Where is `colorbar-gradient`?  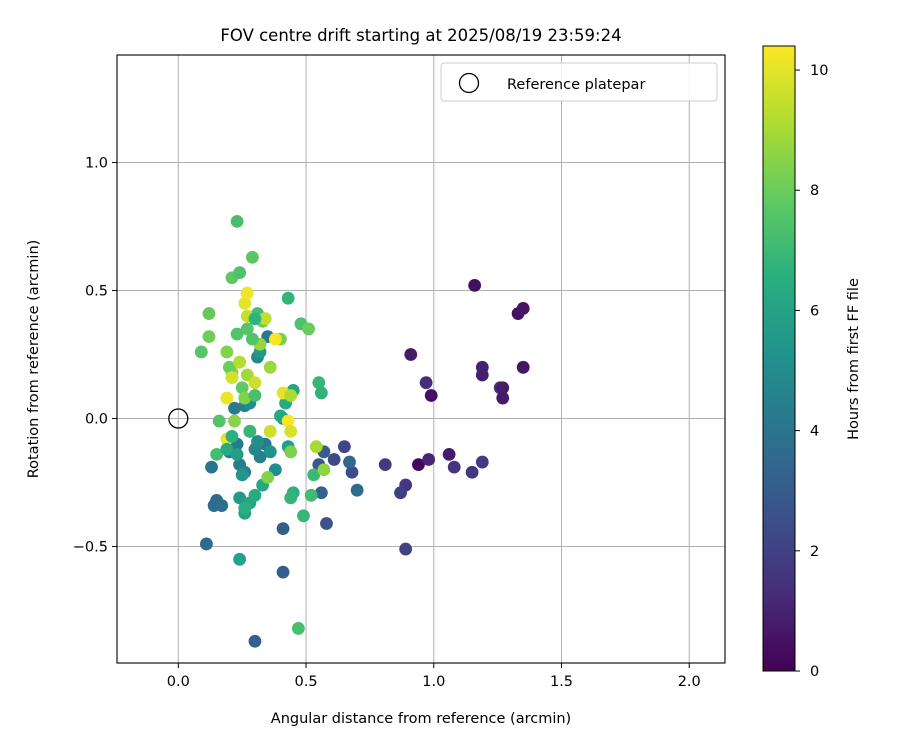 colorbar-gradient is located at coordinates (779, 358).